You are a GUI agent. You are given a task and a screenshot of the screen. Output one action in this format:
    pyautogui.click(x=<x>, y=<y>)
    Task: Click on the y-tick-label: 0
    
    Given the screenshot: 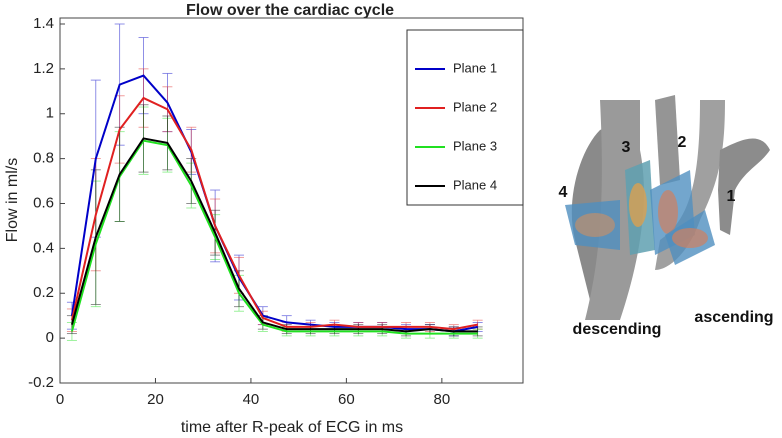 What is the action you would take?
    pyautogui.click(x=50, y=337)
    